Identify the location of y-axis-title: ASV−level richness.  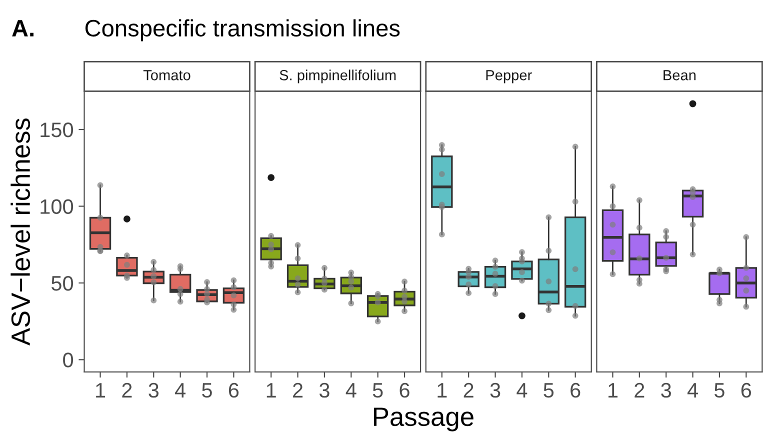
(20, 232).